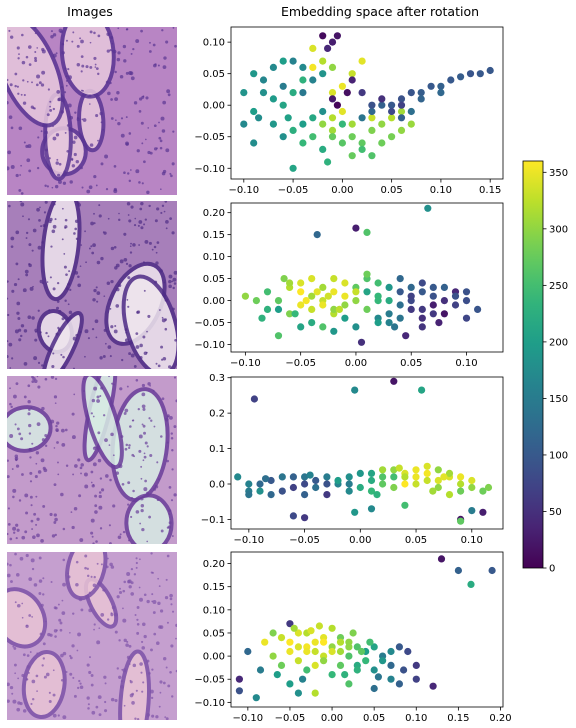 The height and width of the screenshot is (728, 576). Describe the element at coordinates (458, 718) in the screenshot. I see `x-tick-label: 0.15` at that location.